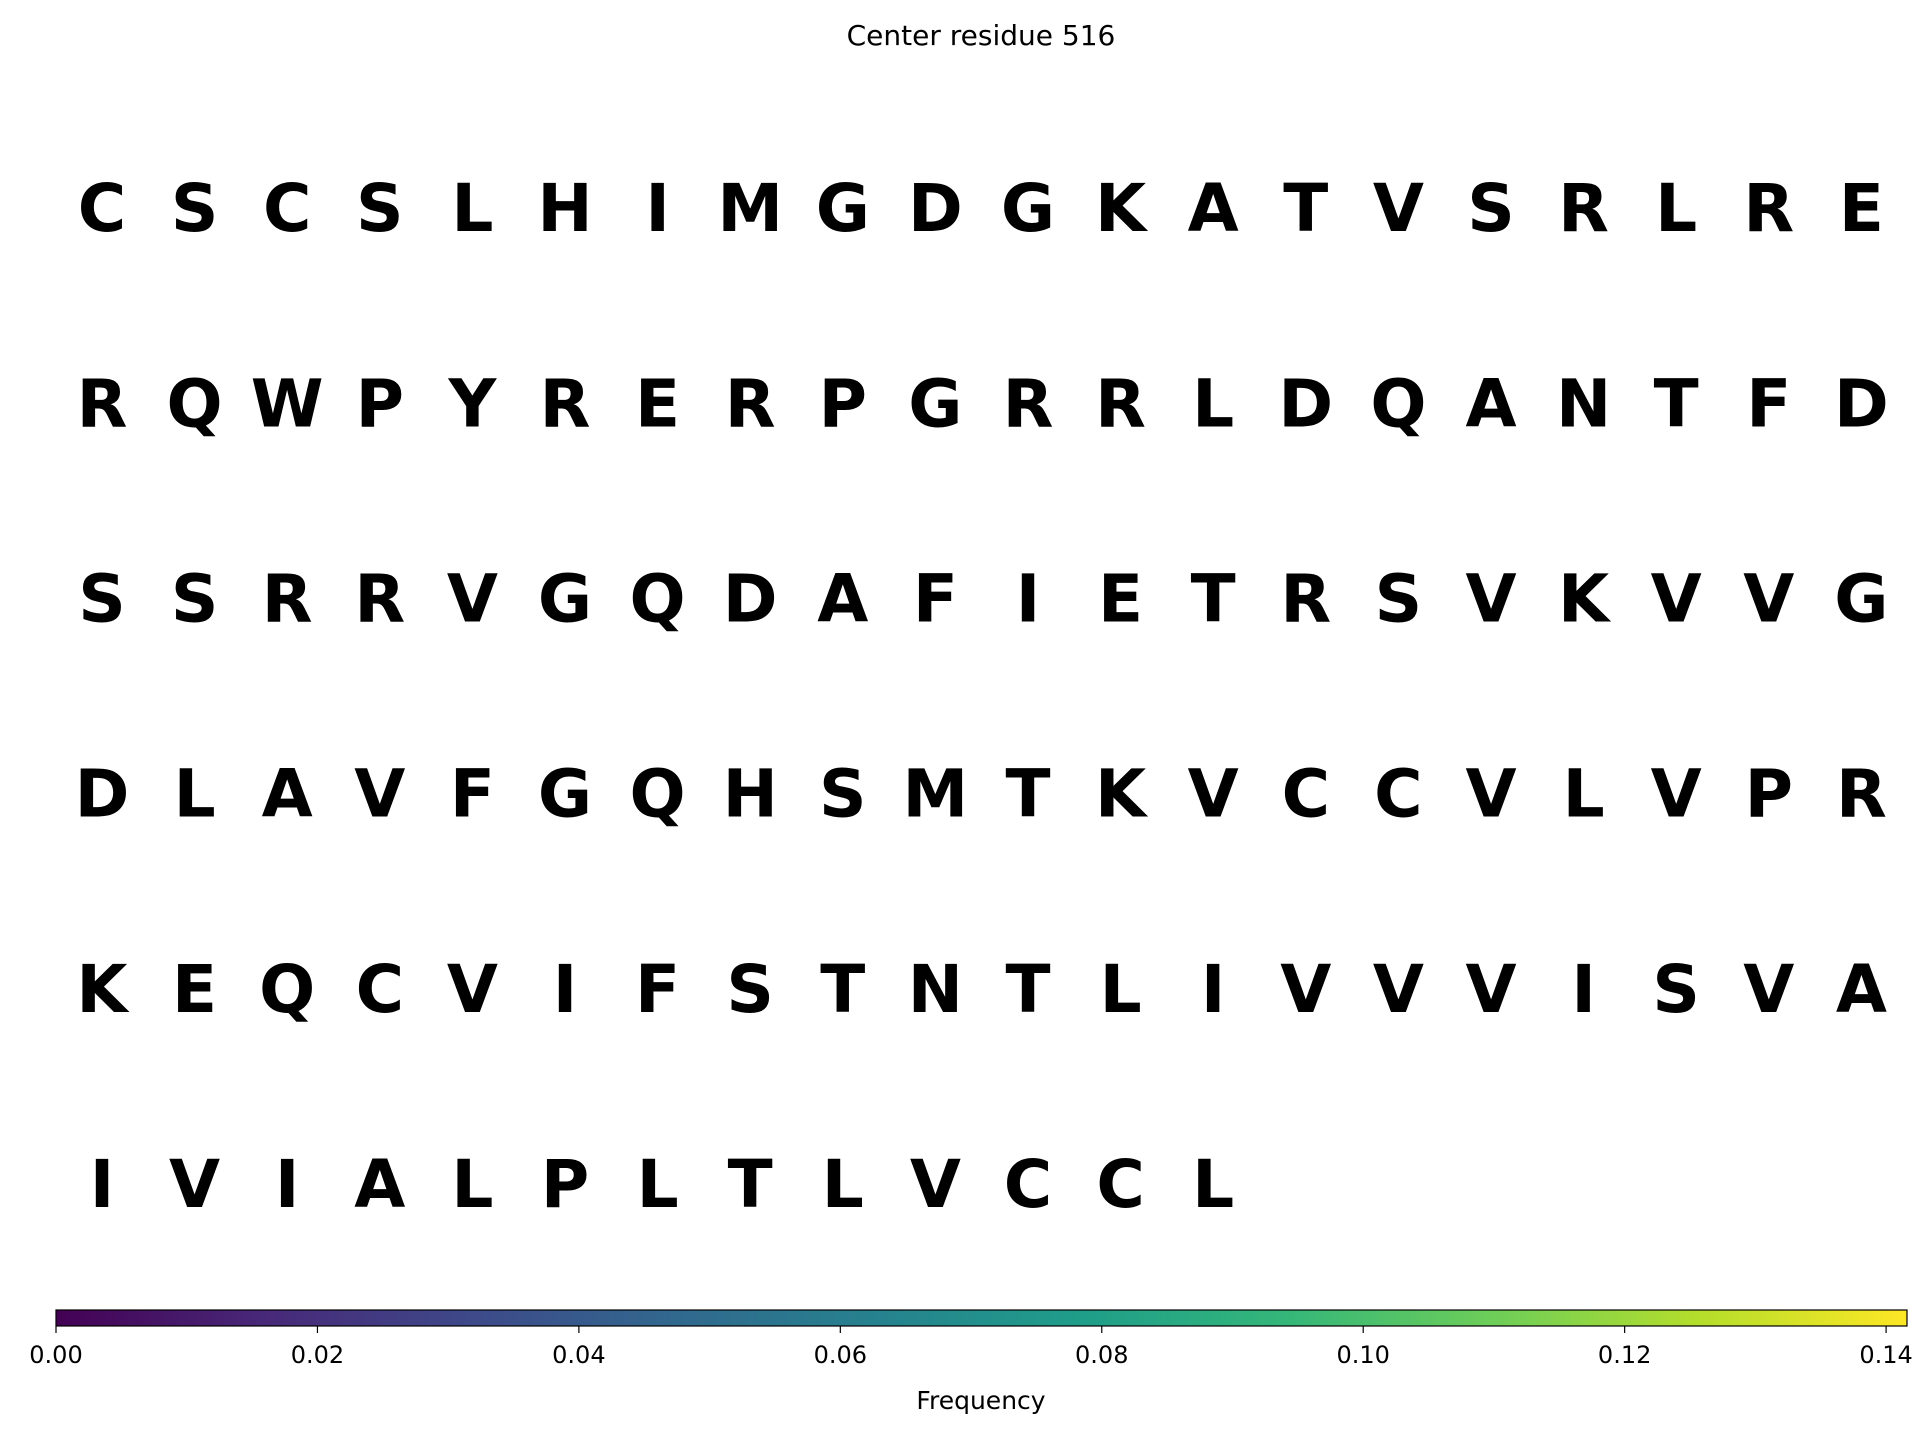 Image resolution: width=1932 pixels, height=1430 pixels. I want to click on residue-letter: Y, so click(473, 403).